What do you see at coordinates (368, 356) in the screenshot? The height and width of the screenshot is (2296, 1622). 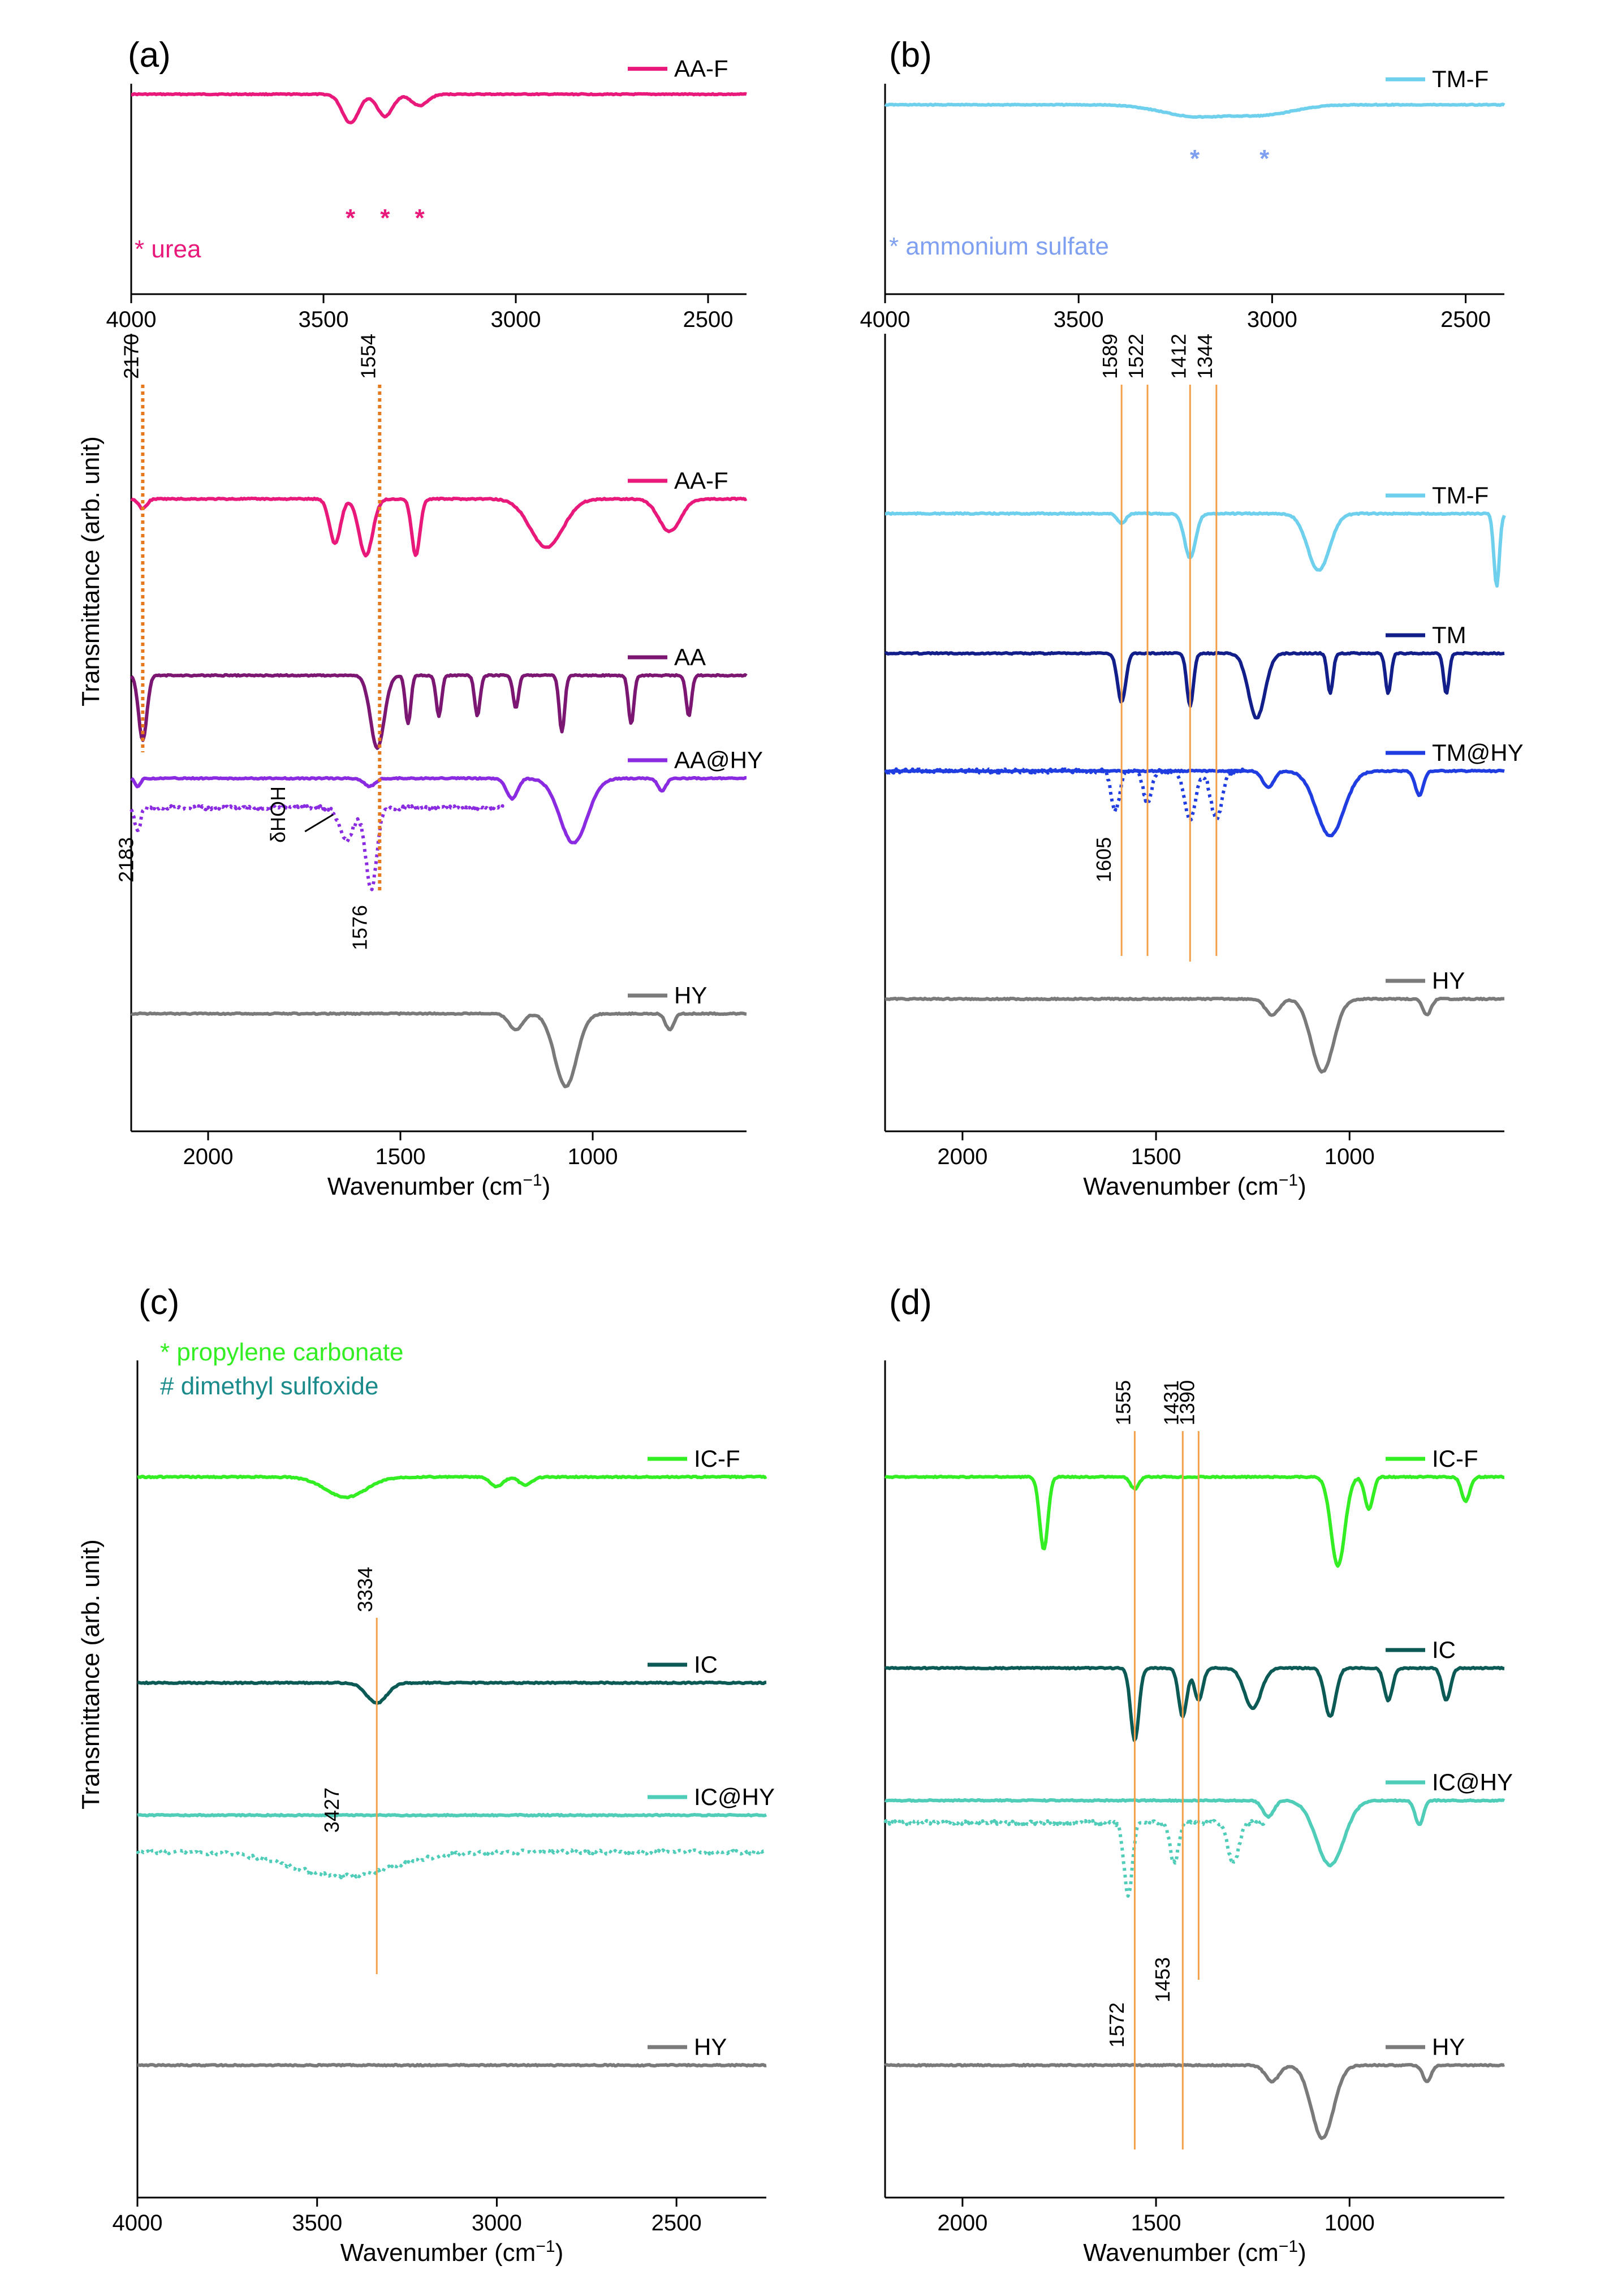 I see `peak-label: 1554` at bounding box center [368, 356].